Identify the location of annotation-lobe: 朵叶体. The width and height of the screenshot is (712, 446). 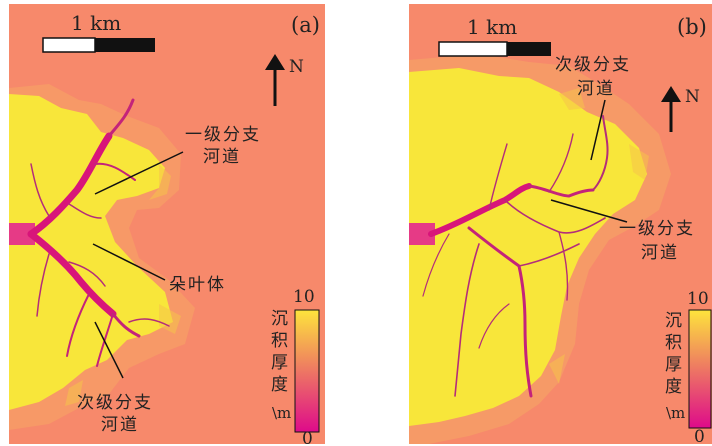
(197, 285).